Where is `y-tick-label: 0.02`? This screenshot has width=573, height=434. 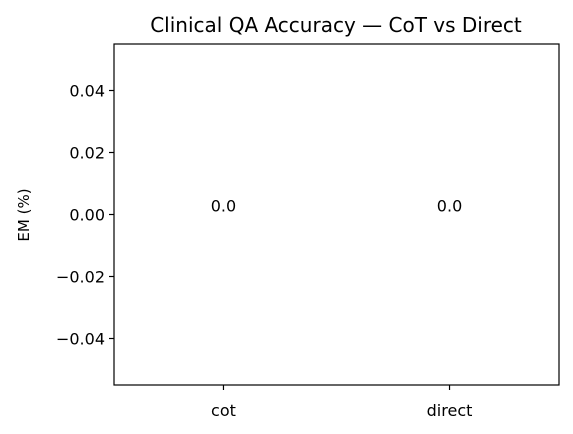
y-tick-label: 0.02 is located at coordinates (87, 153).